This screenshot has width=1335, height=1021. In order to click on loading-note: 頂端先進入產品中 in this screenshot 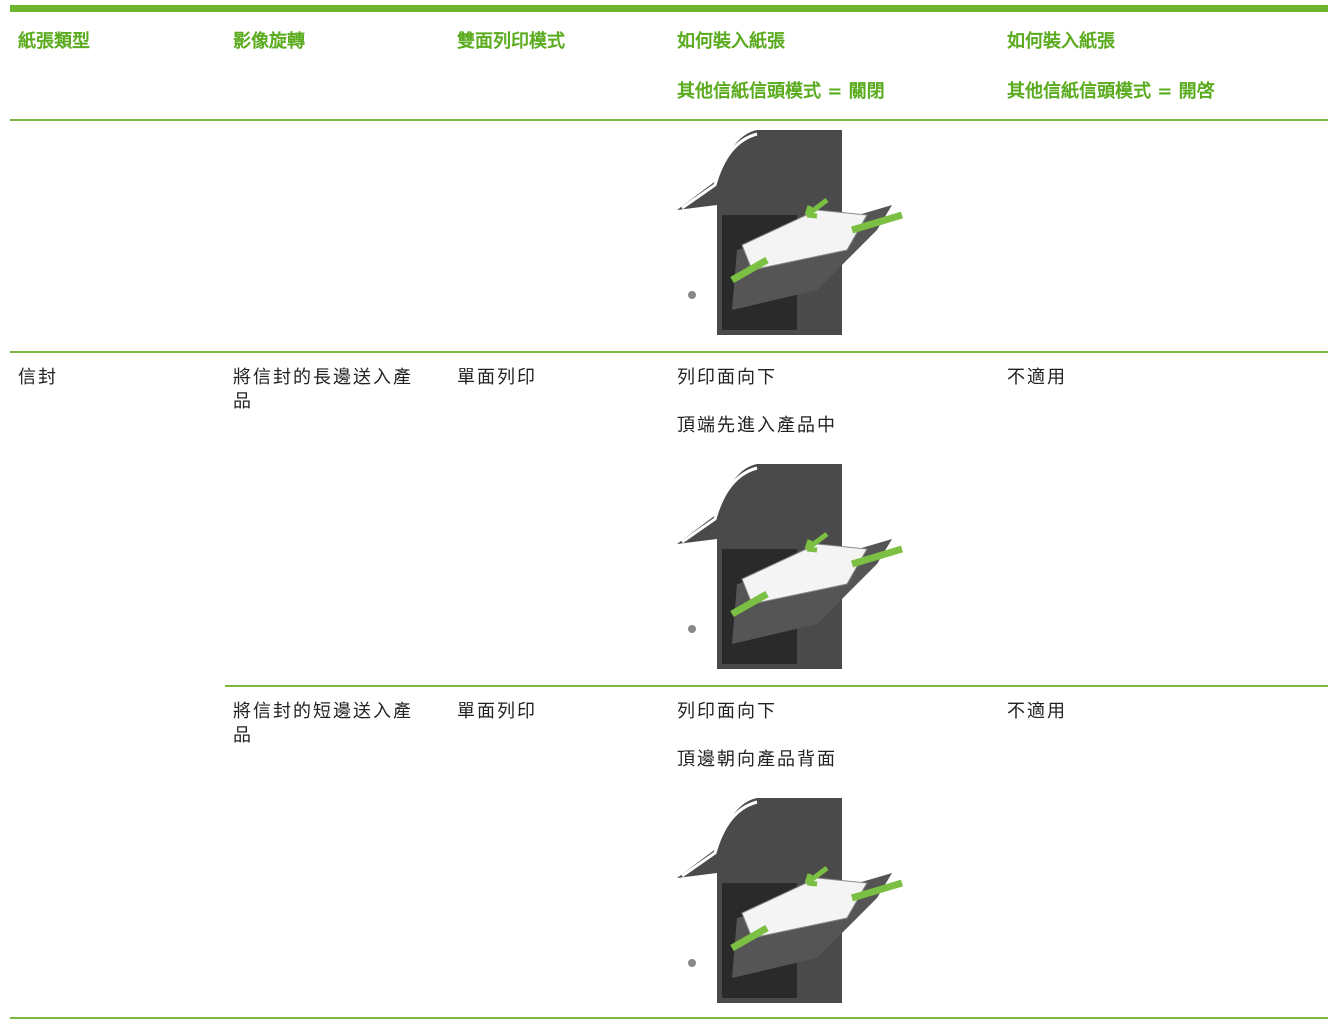, I will do `click(757, 425)`.